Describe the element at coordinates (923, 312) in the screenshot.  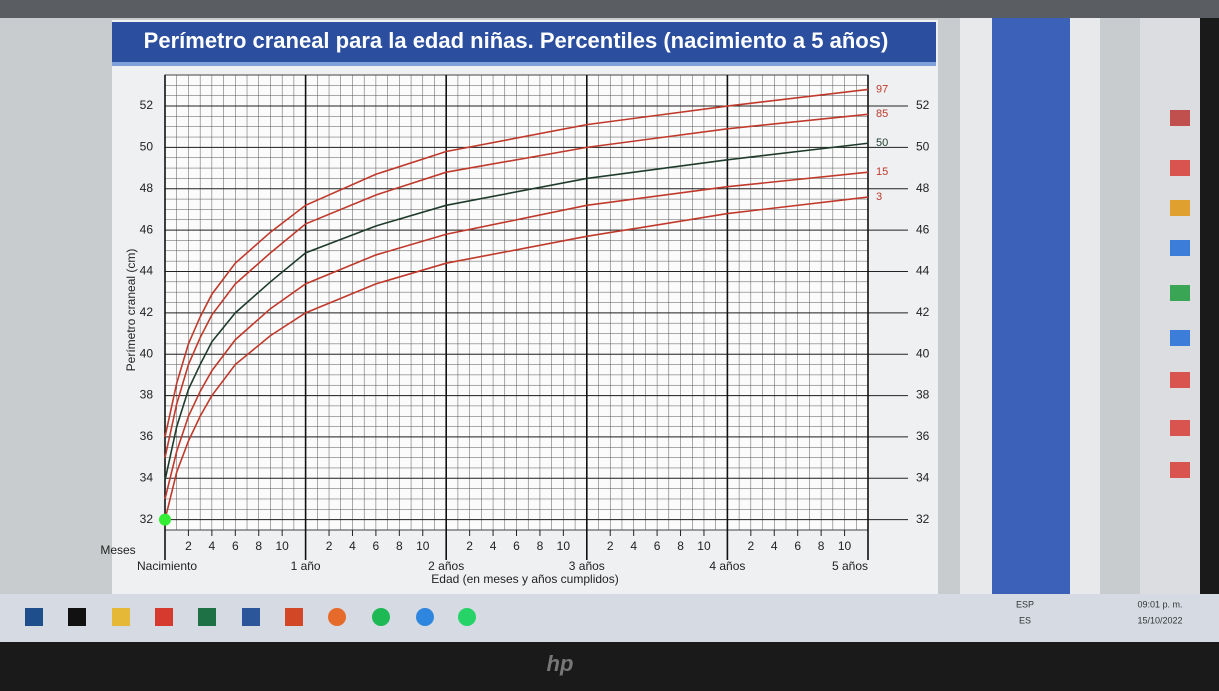
I see `y-tick-label-right: 42` at that location.